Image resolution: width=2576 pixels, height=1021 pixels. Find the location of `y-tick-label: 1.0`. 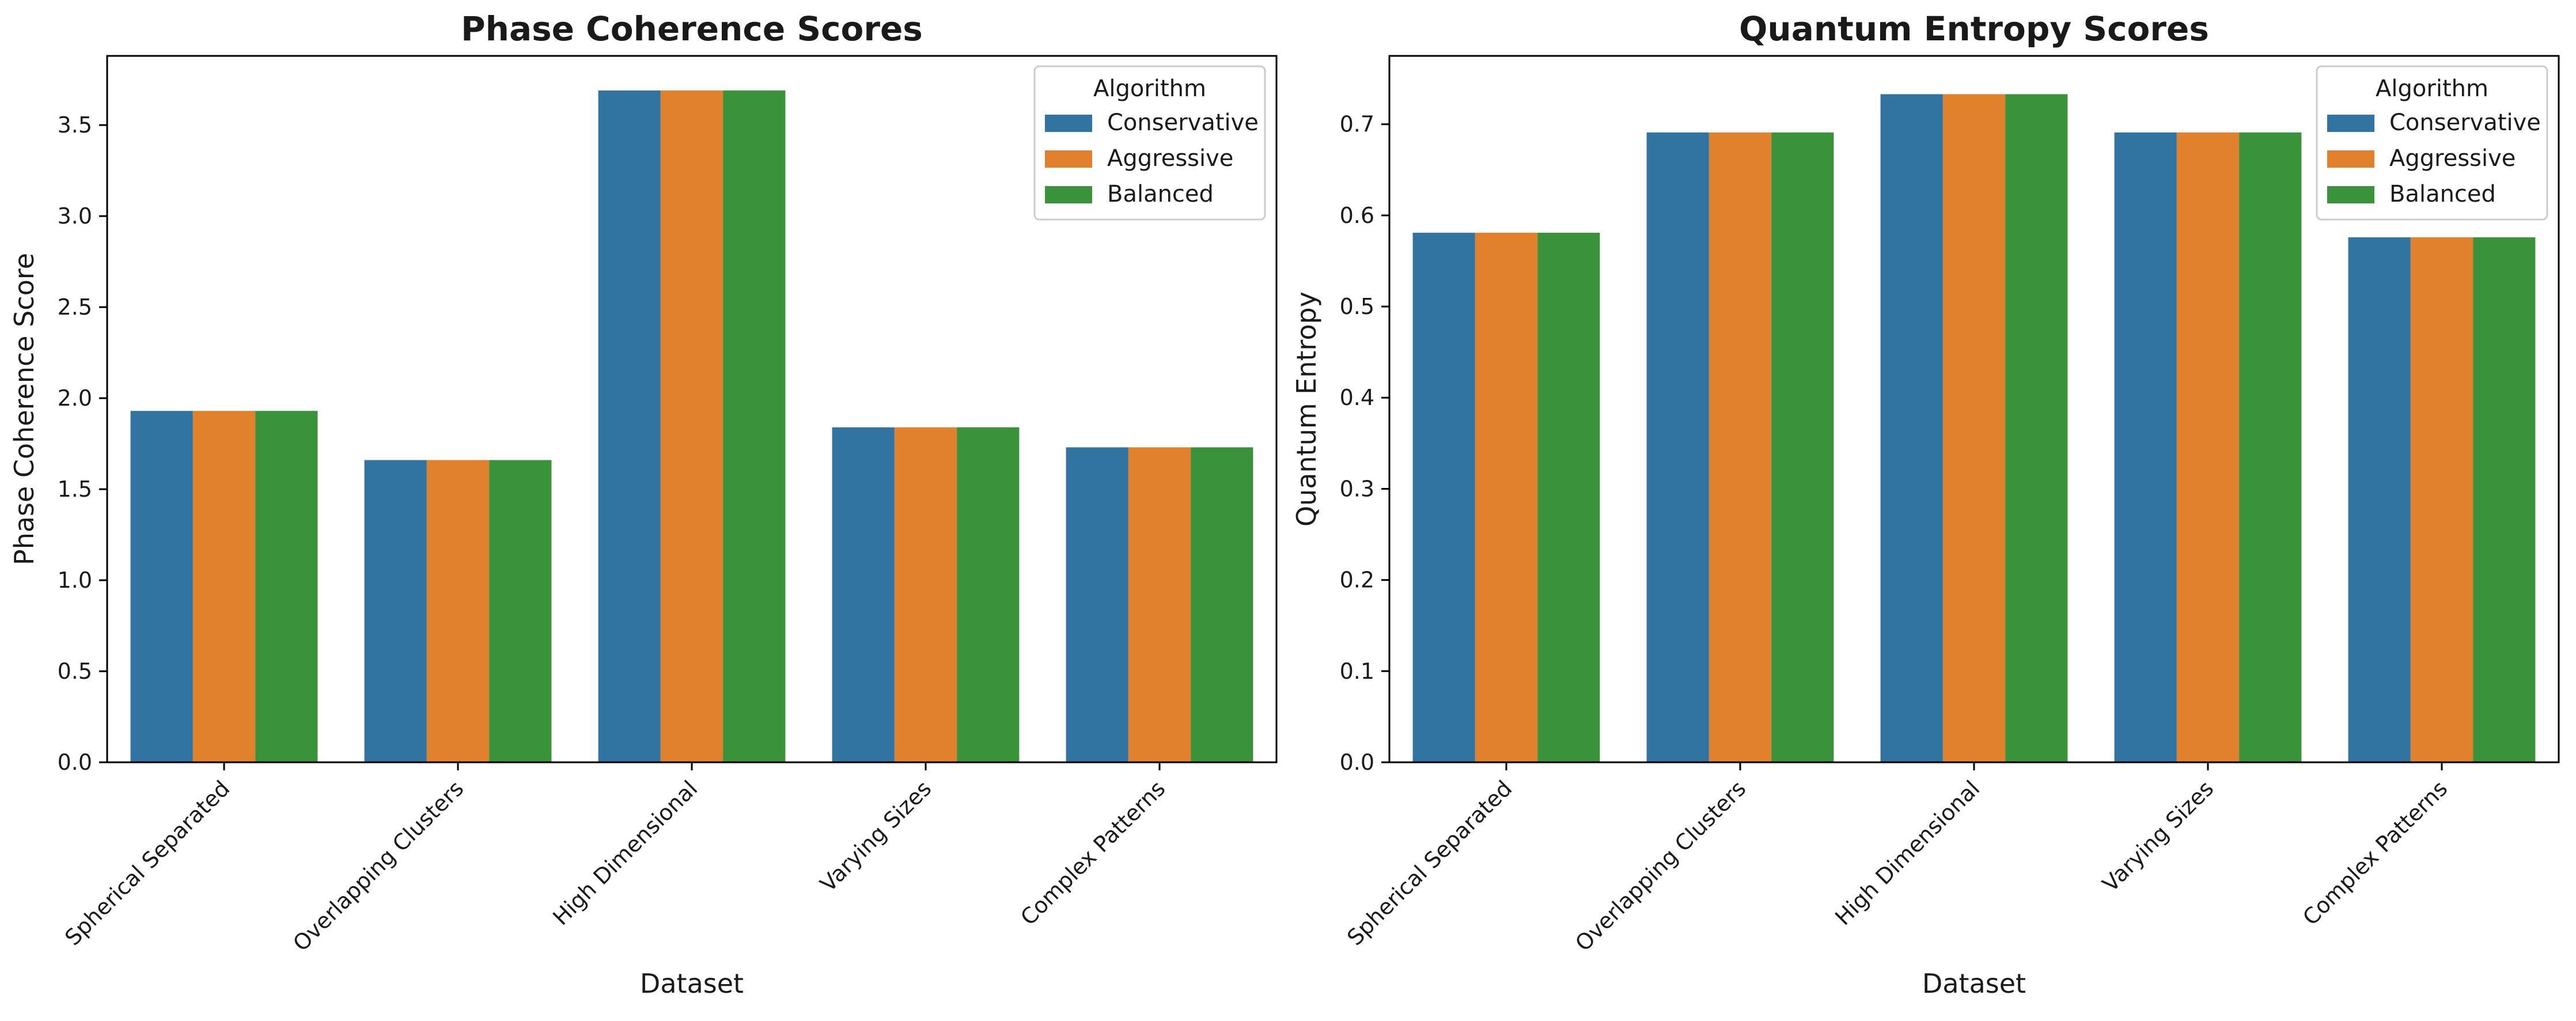

y-tick-label: 1.0 is located at coordinates (75, 580).